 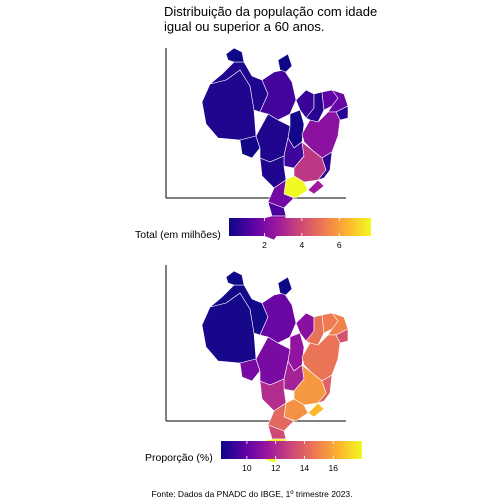 I want to click on legend-tick-label: 6, so click(x=339, y=245).